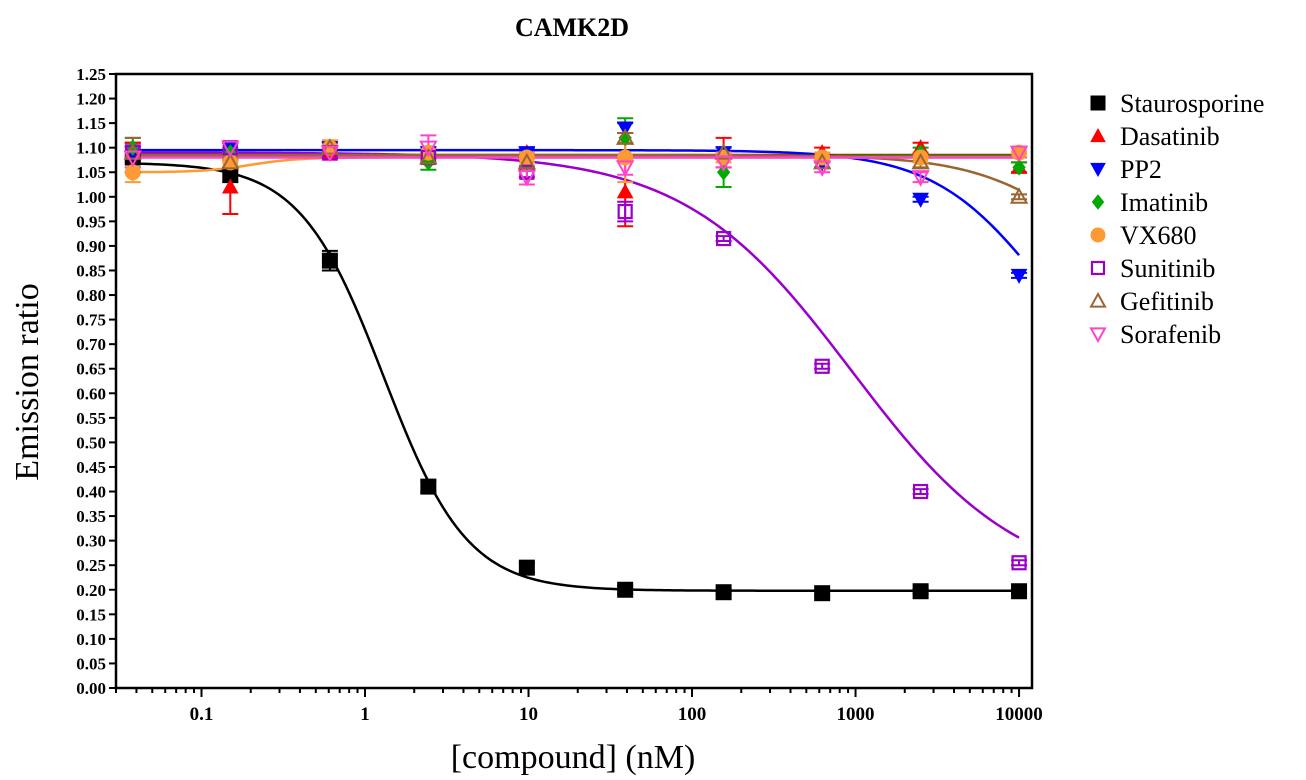 The width and height of the screenshot is (1306, 780). I want to click on y-tick-label: 1.05, so click(91, 172).